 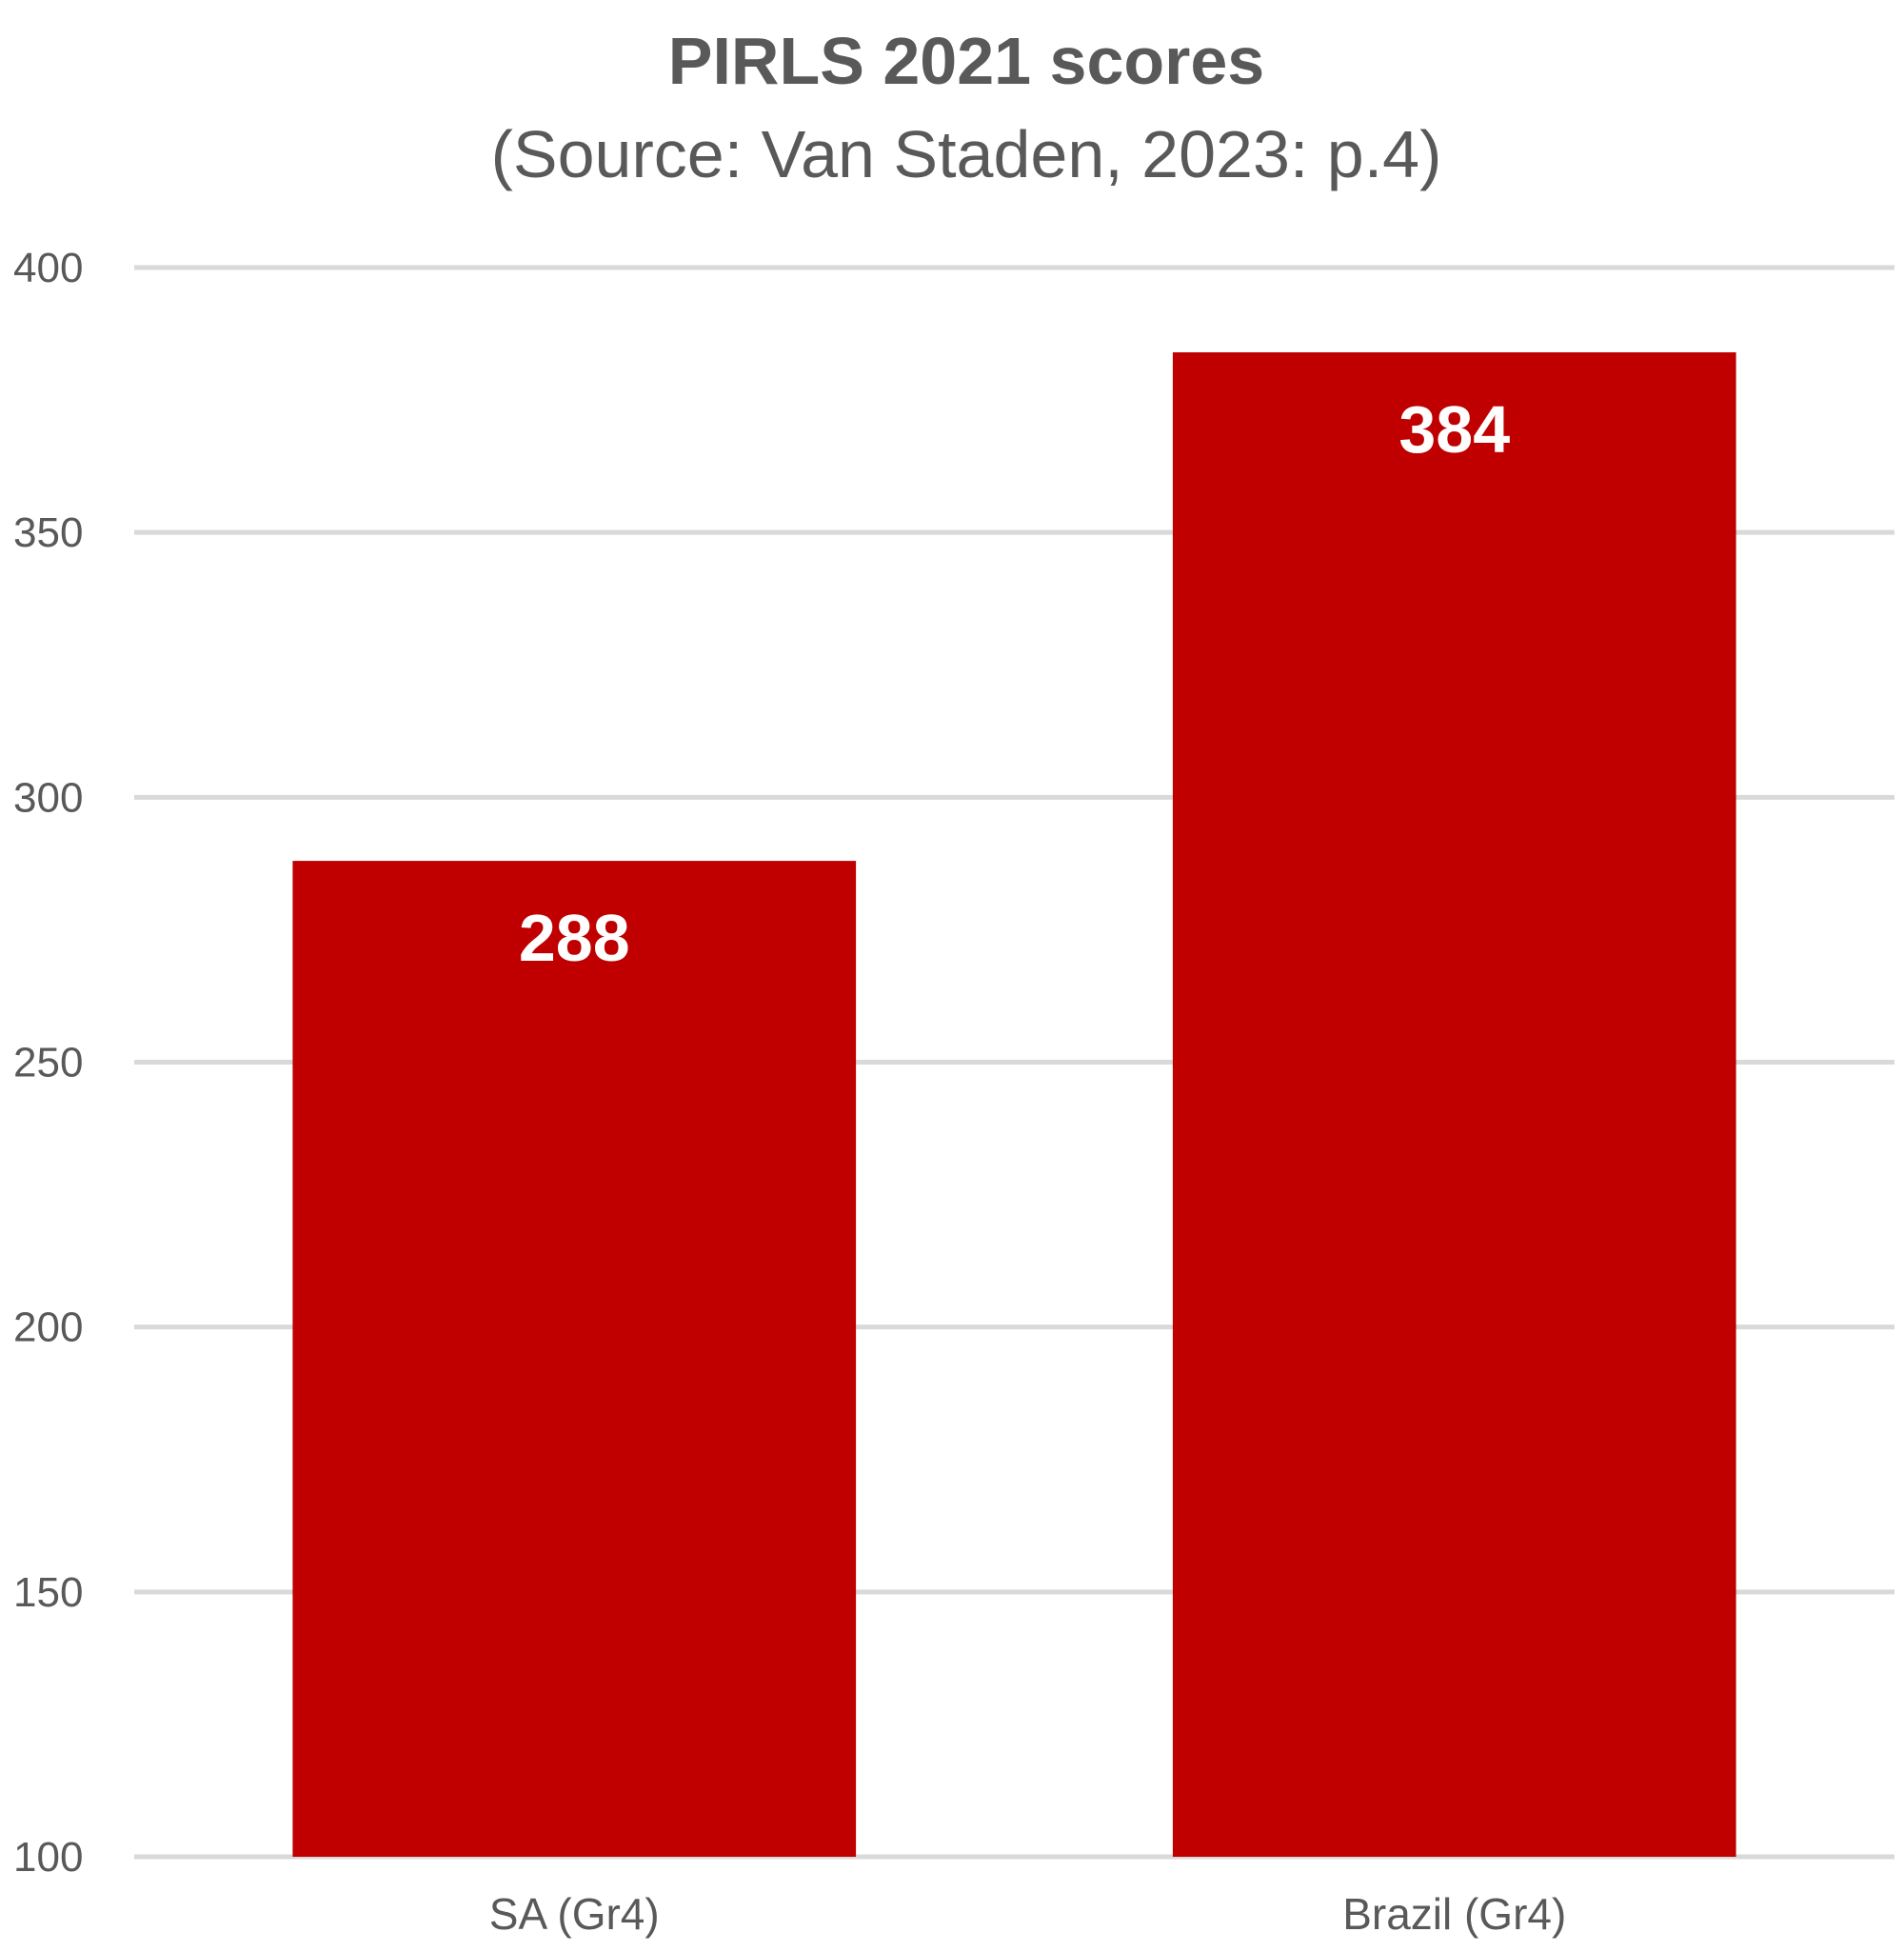 What do you see at coordinates (48, 532) in the screenshot?
I see `y-tick-label: 350` at bounding box center [48, 532].